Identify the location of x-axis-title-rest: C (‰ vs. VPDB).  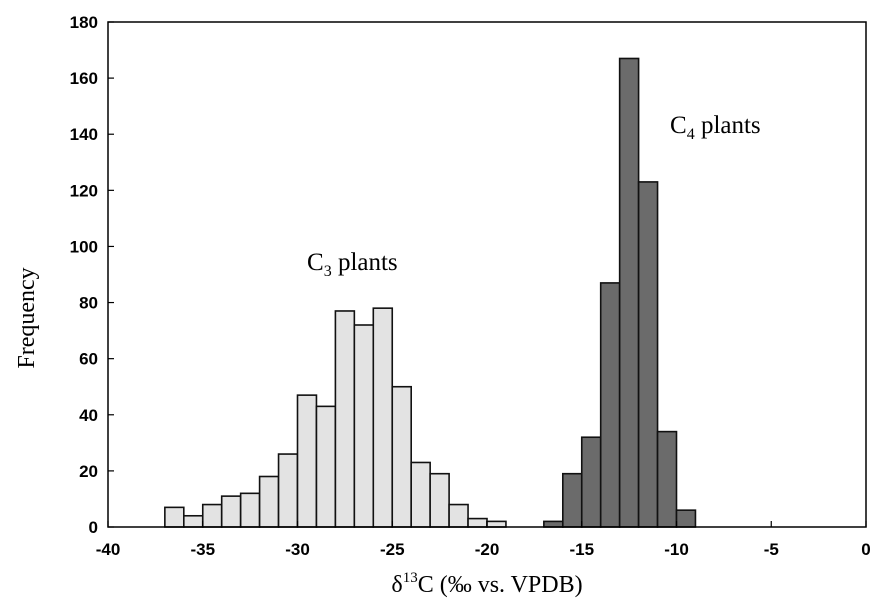
(500, 585).